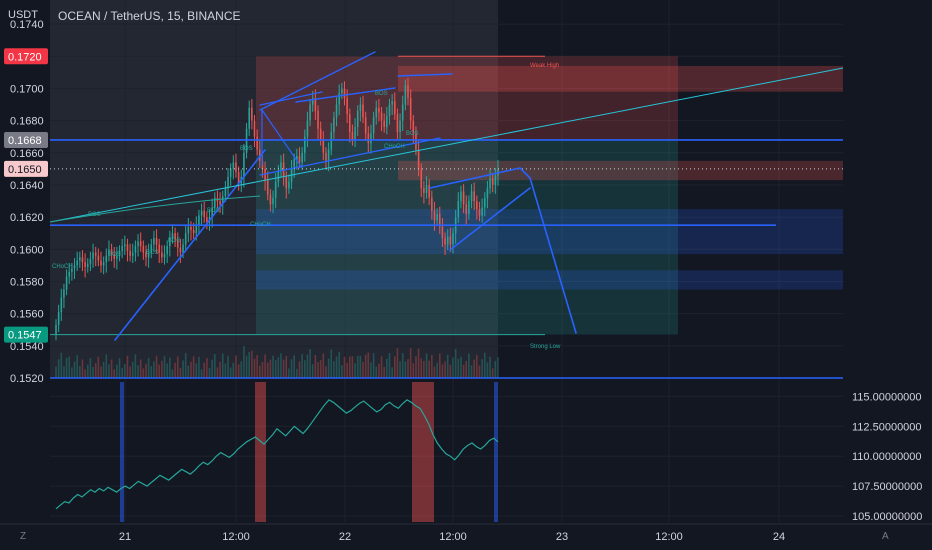  I want to click on price-badge-label: 0.1668, so click(25, 141).